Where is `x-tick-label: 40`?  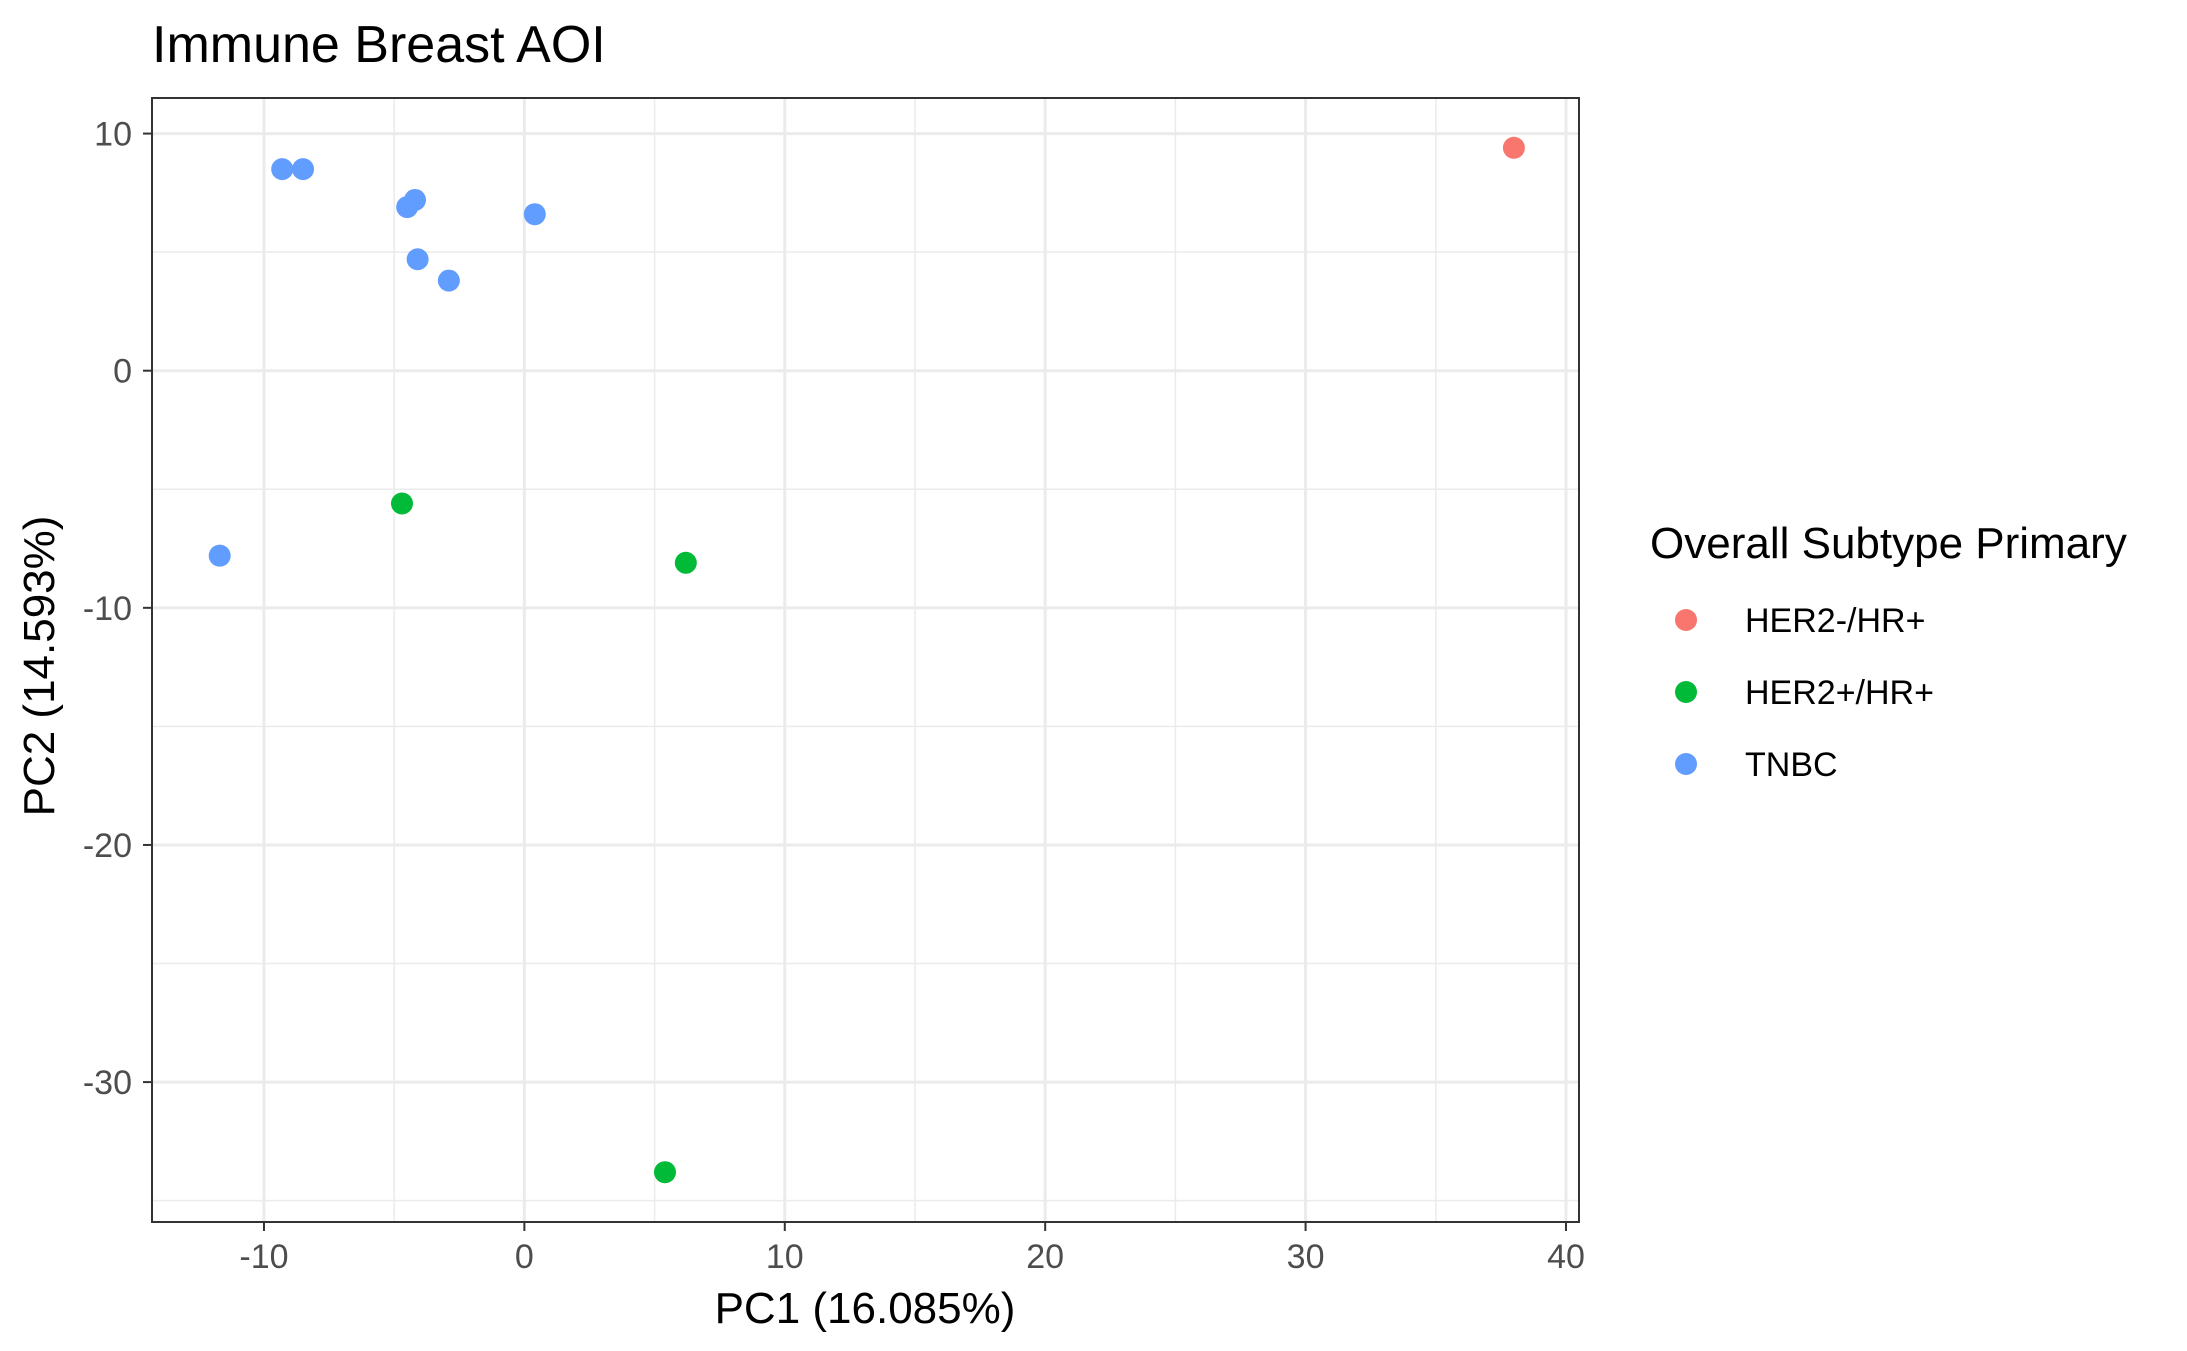
x-tick-label: 40 is located at coordinates (1566, 1257).